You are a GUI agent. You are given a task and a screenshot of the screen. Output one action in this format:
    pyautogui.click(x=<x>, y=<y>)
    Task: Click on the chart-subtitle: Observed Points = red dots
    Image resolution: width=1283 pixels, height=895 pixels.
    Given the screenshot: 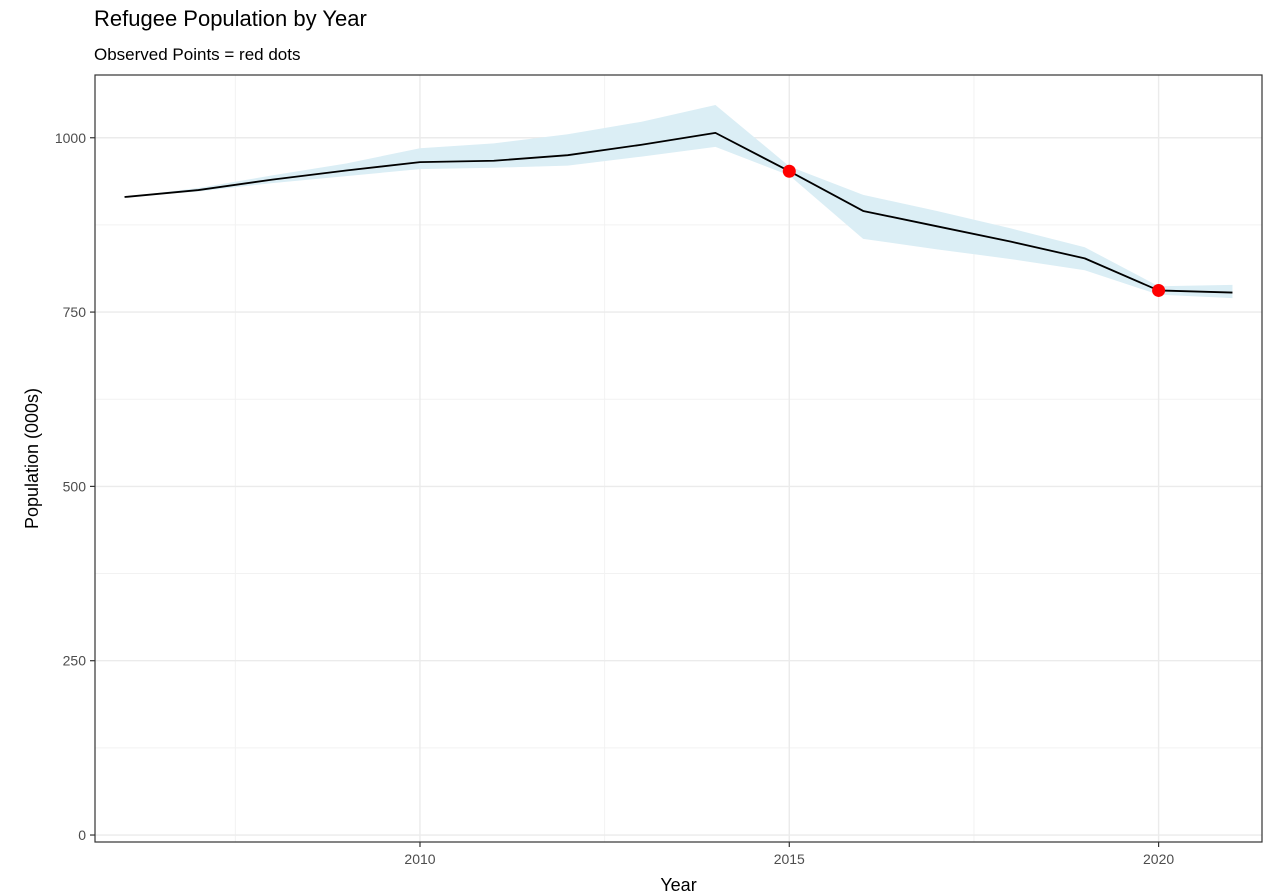 What is the action you would take?
    pyautogui.click(x=197, y=54)
    